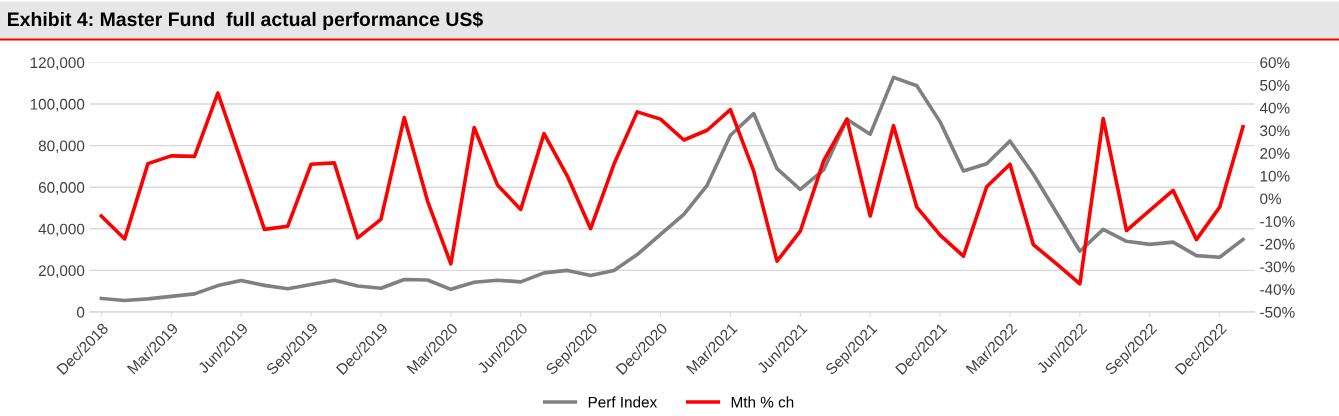 This screenshot has width=1339, height=416. What do you see at coordinates (1277, 267) in the screenshot?
I see `y2-tick-label: -30%` at bounding box center [1277, 267].